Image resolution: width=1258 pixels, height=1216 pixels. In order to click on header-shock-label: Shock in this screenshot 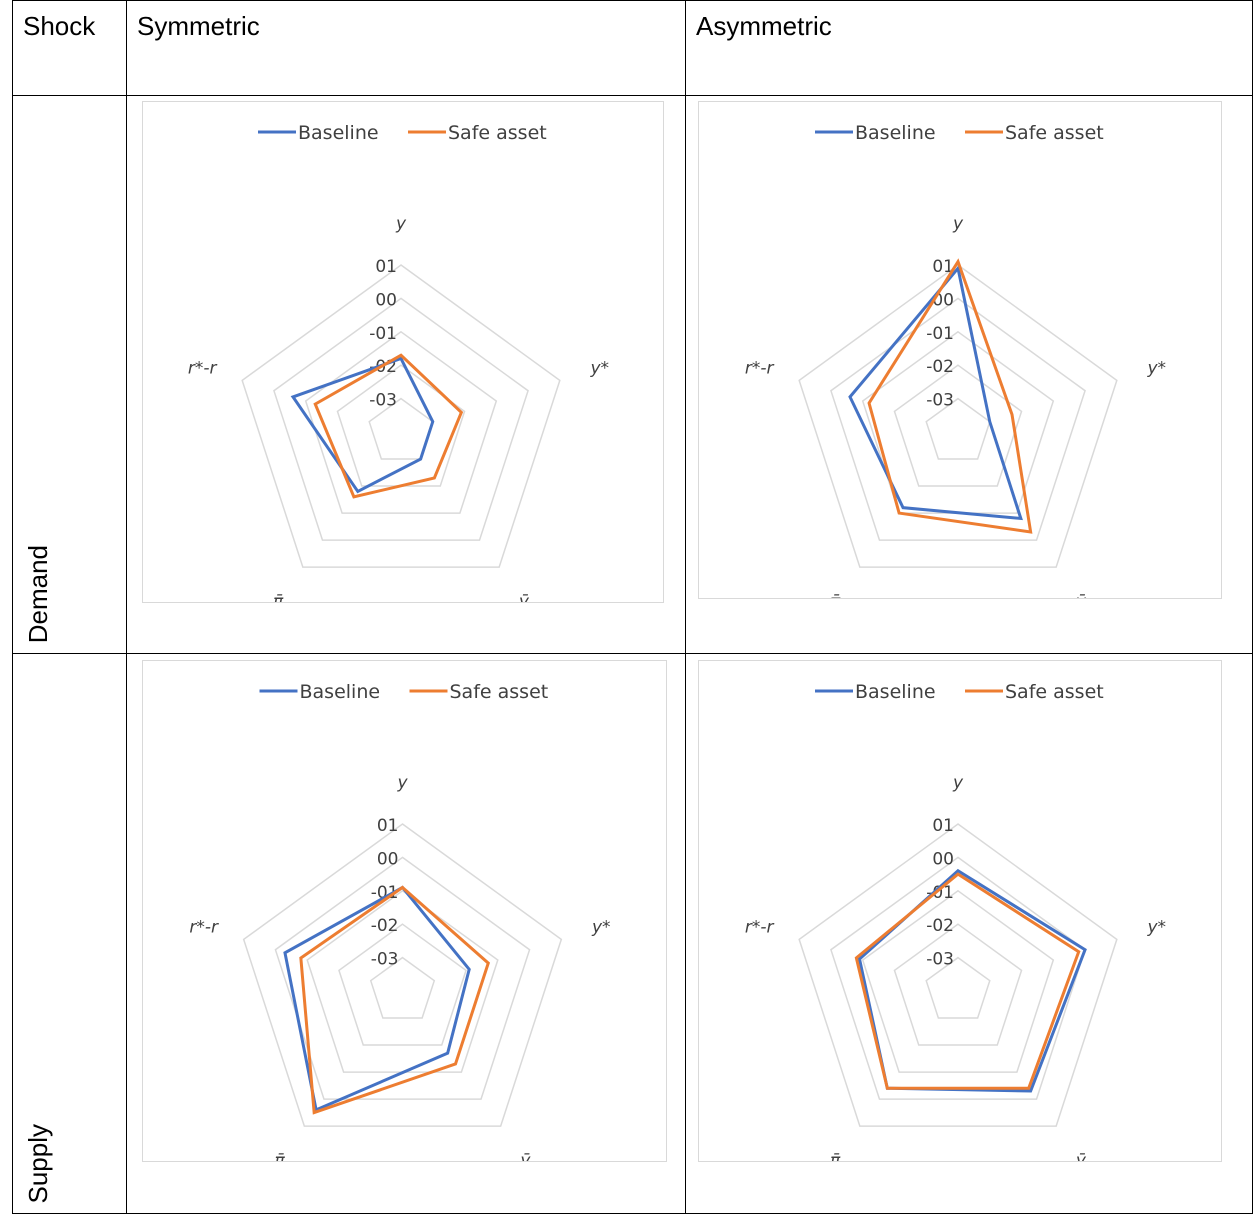, I will do `click(59, 26)`.